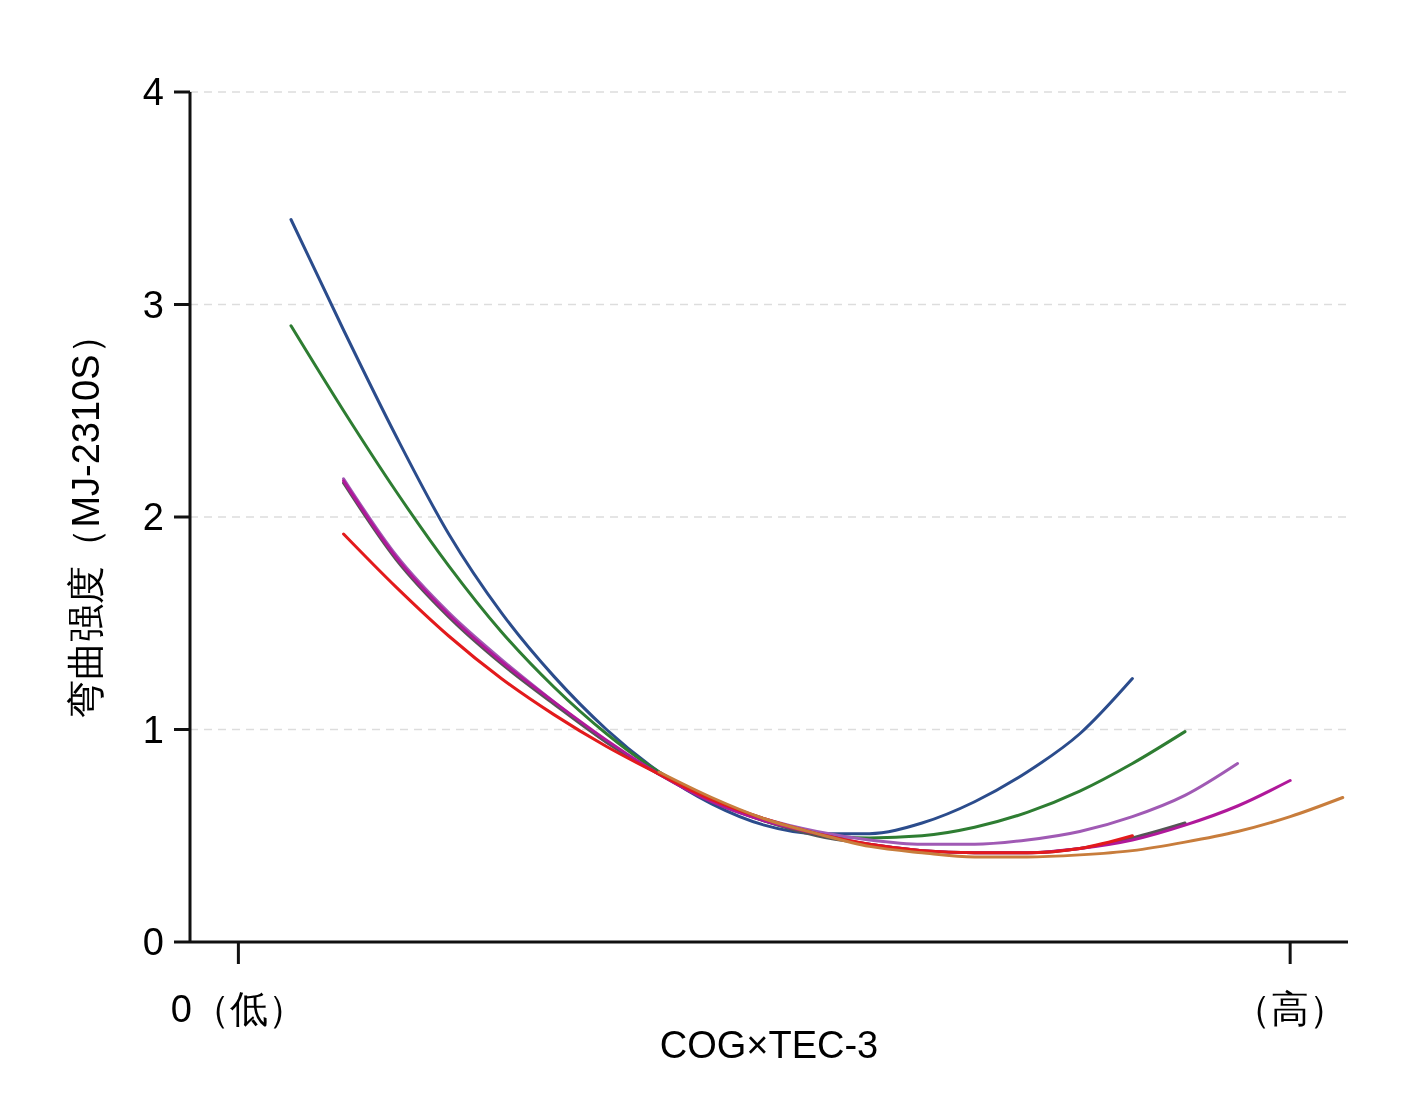  I want to click on y-tick-label: 0, so click(153, 942).